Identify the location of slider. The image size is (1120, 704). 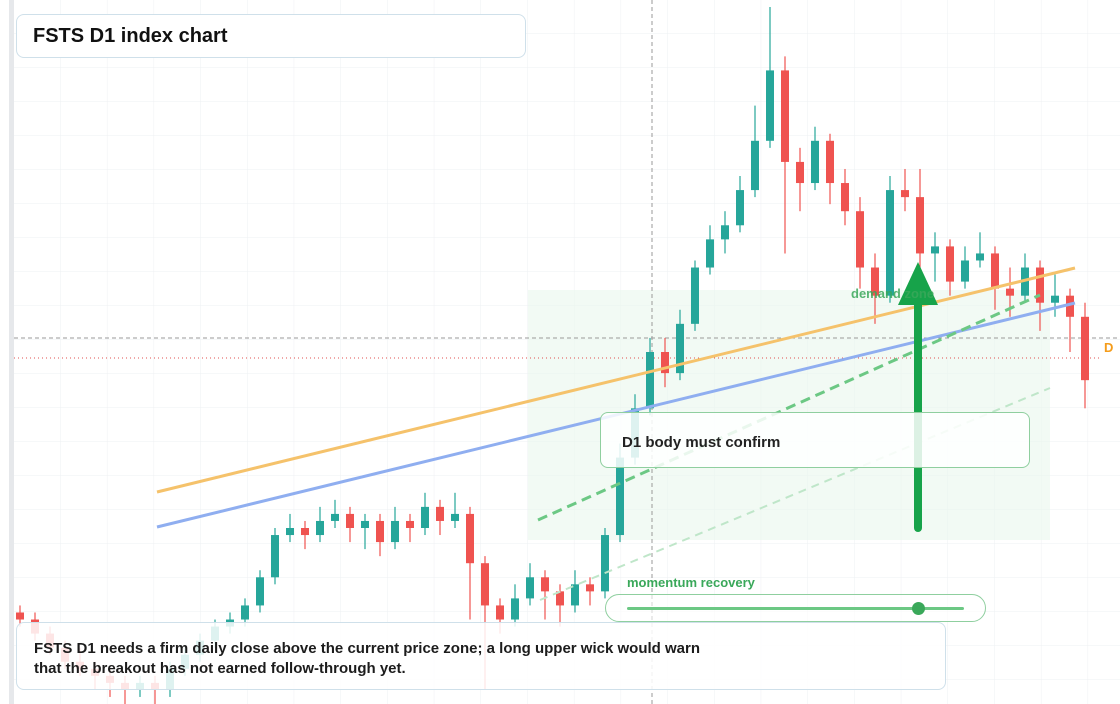
(795, 608).